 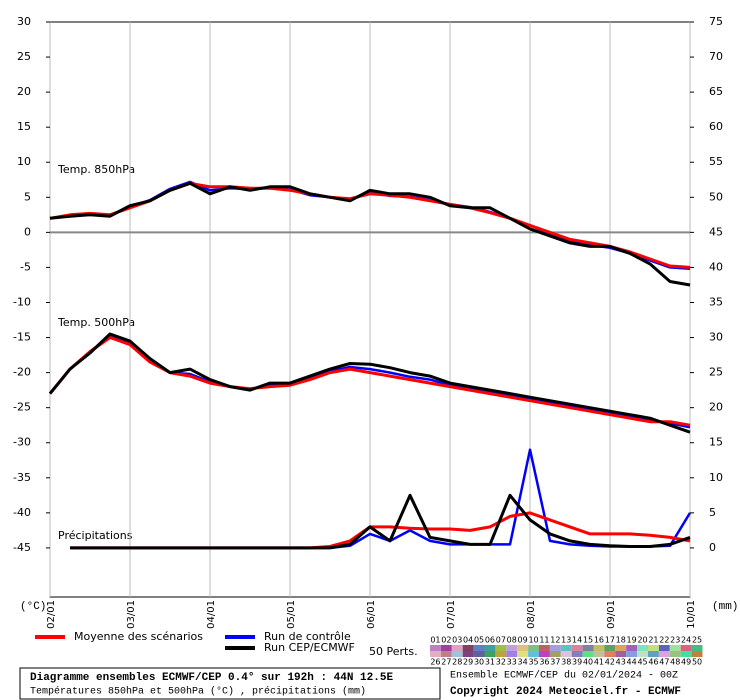 What do you see at coordinates (24, 56) in the screenshot?
I see `y-tick-label: 25` at bounding box center [24, 56].